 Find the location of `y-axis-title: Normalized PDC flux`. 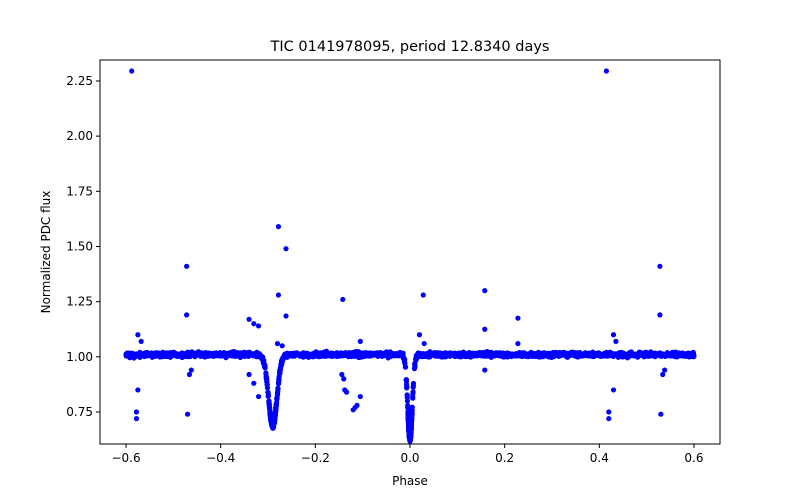

y-axis-title: Normalized PDC flux is located at coordinates (46, 252).